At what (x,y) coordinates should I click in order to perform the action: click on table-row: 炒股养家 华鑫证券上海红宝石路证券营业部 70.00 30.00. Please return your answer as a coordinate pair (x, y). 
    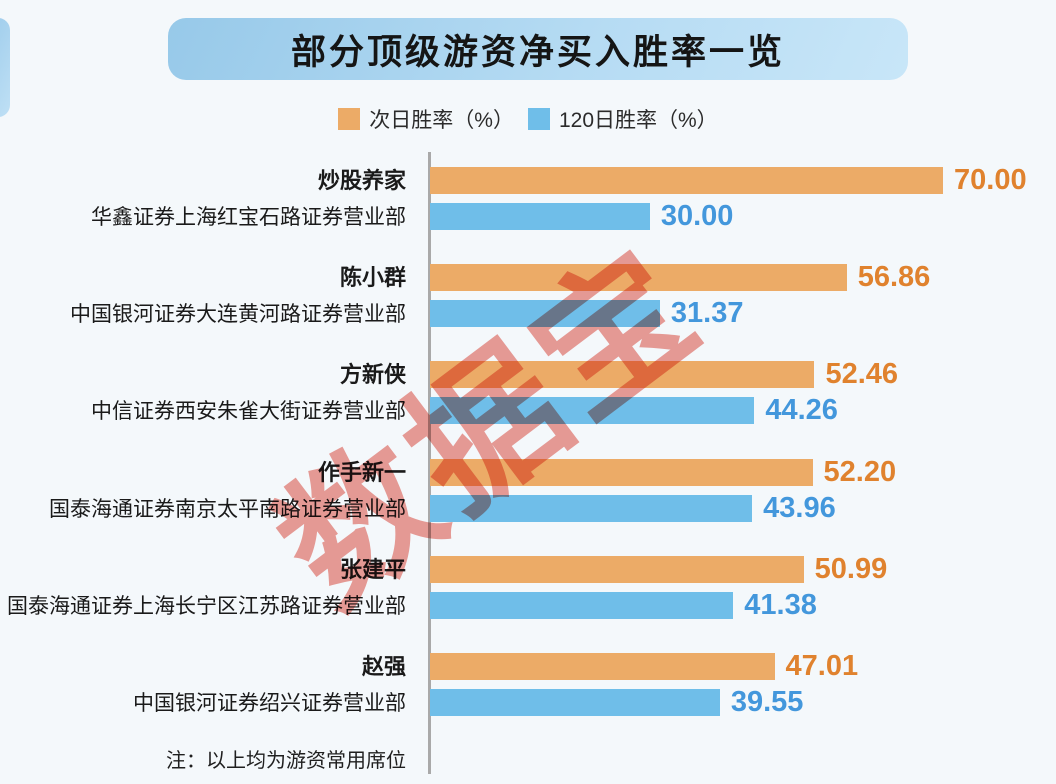
    Looking at the image, I should click on (528, 198).